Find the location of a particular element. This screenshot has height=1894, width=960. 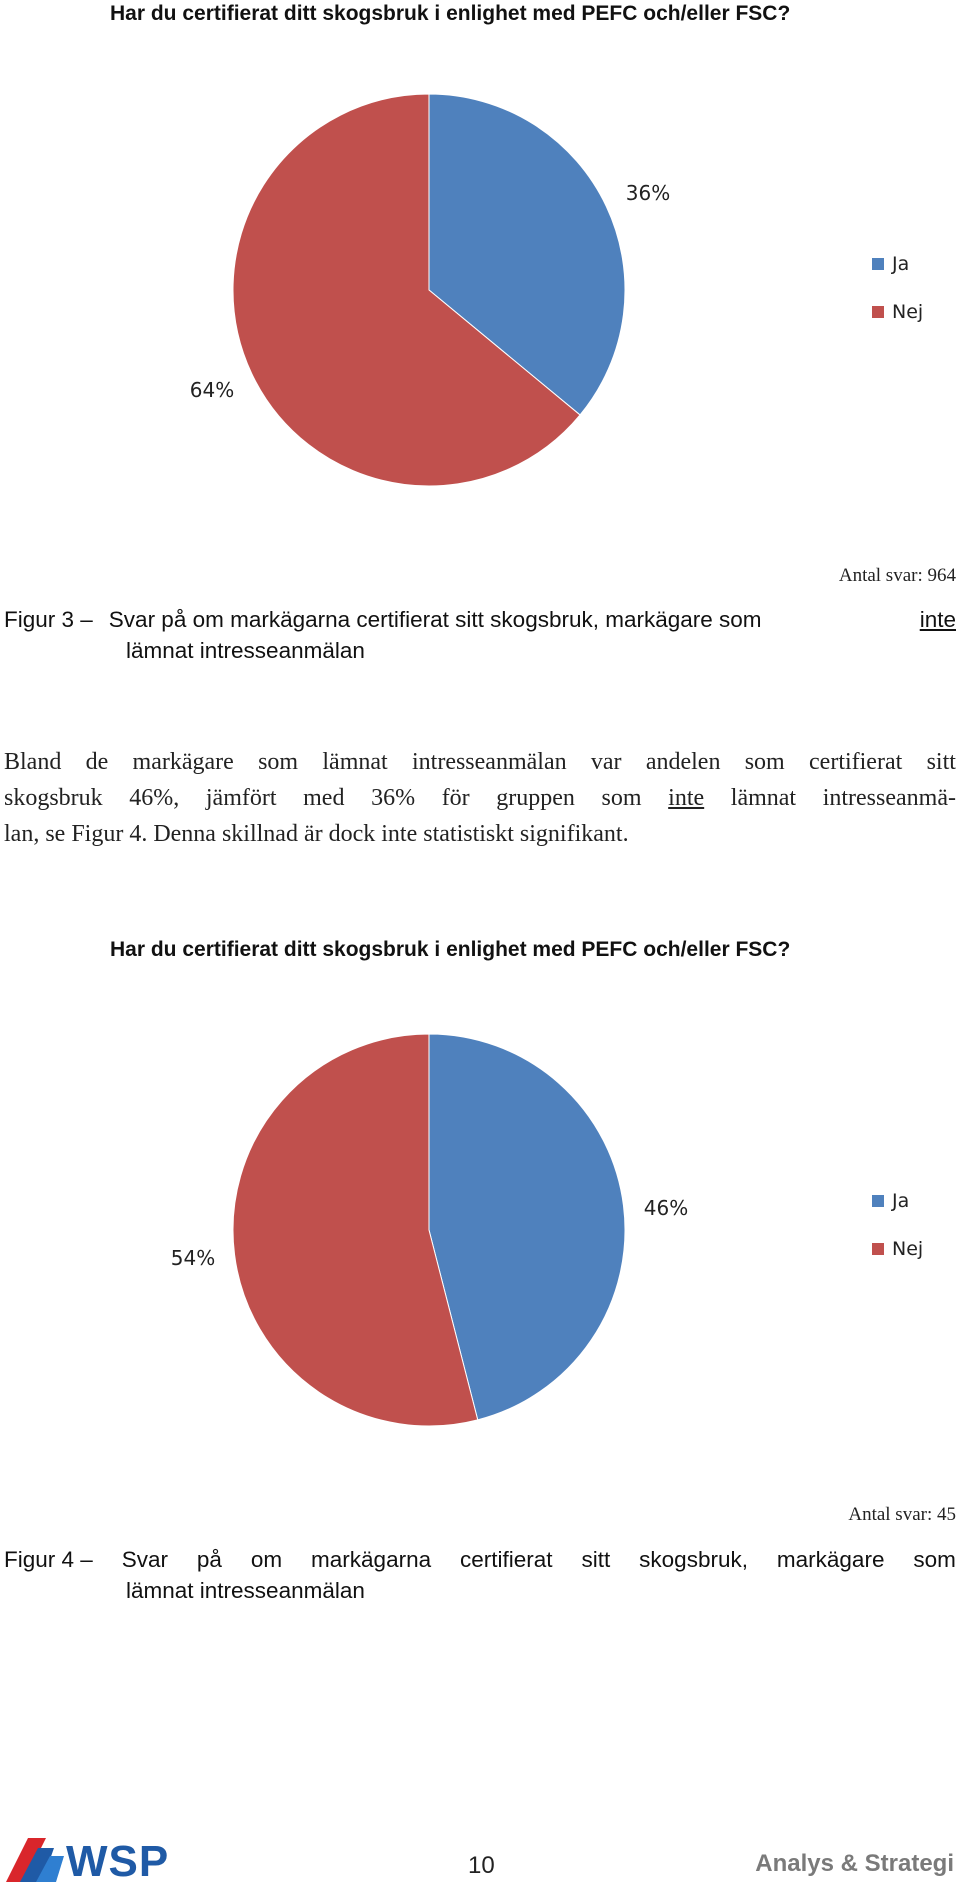

data-label-nej: 54% is located at coordinates (193, 1258).